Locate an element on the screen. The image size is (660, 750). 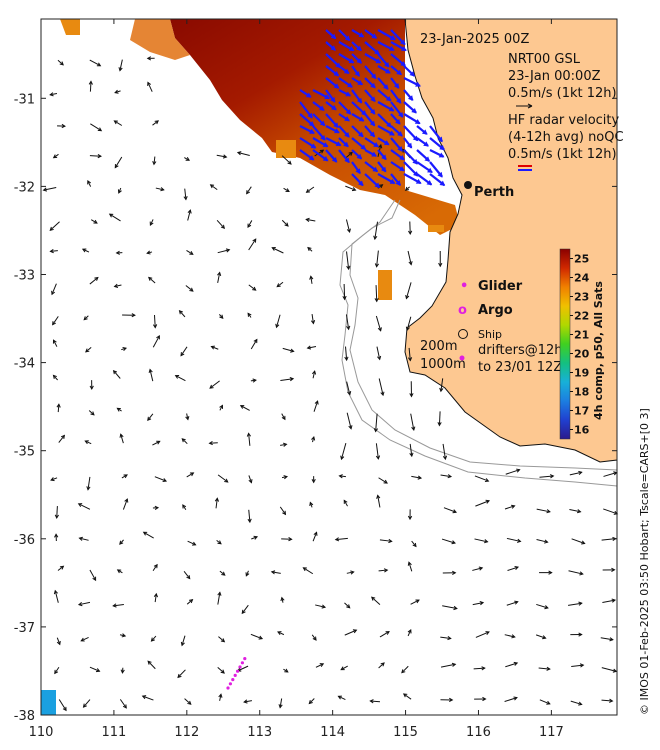
y-tick-label: -33 is located at coordinates (24, 275).